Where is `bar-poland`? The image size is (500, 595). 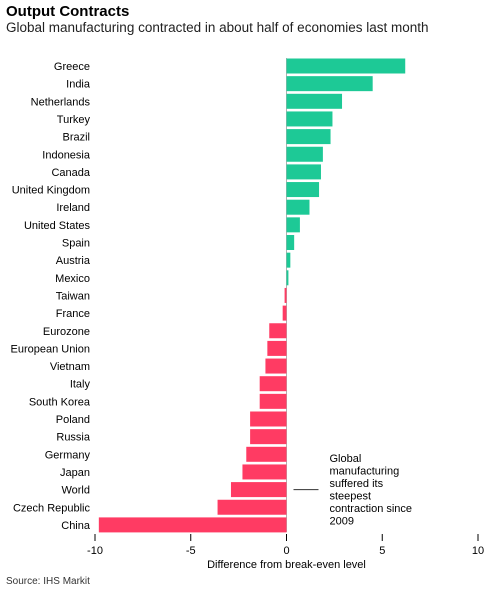 bar-poland is located at coordinates (268, 419).